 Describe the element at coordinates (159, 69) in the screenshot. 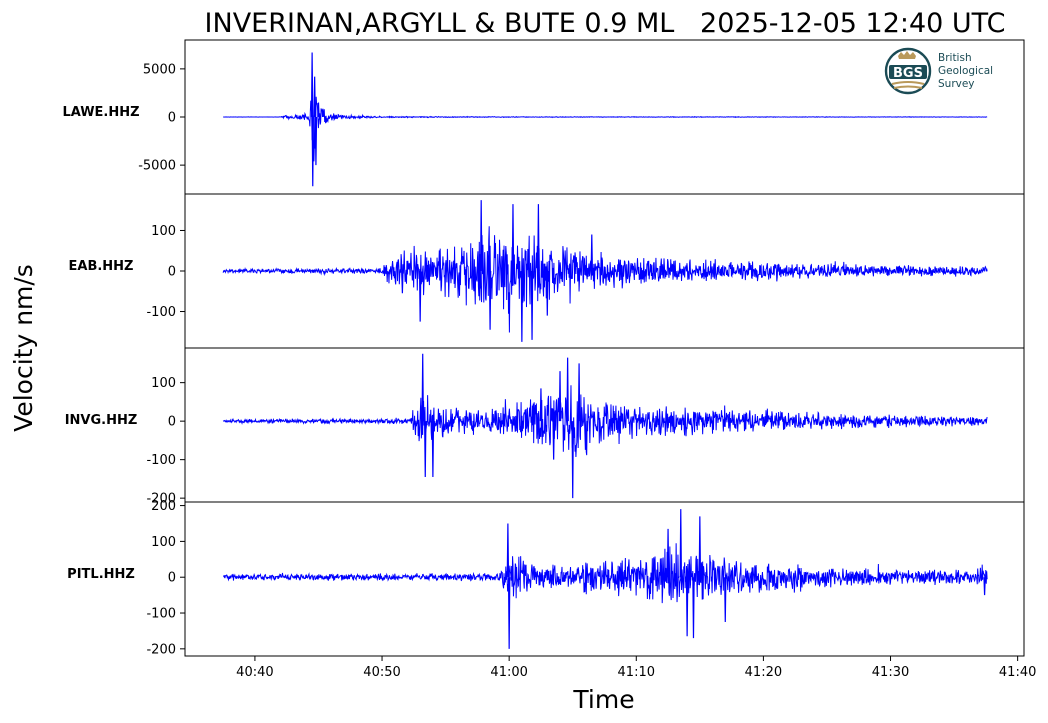

I see `y-tick-label: 5000` at that location.